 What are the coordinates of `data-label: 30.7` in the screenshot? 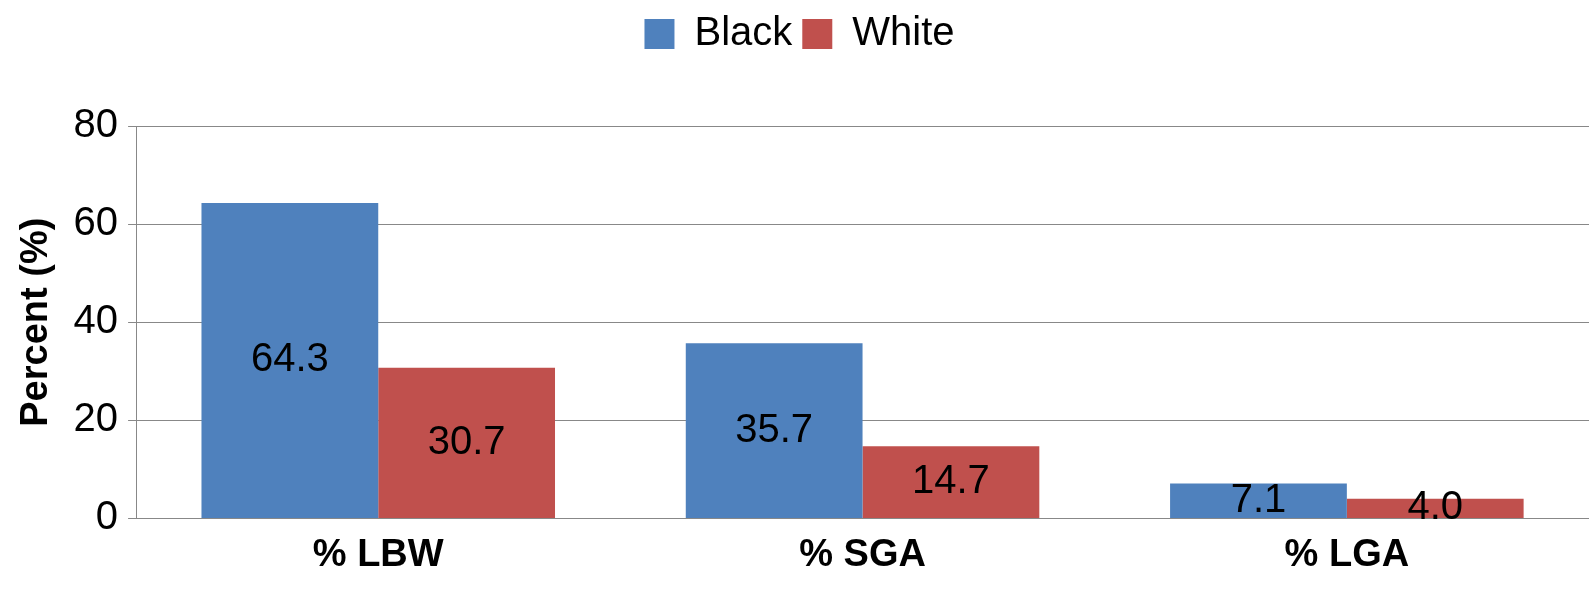 It's located at (466, 439).